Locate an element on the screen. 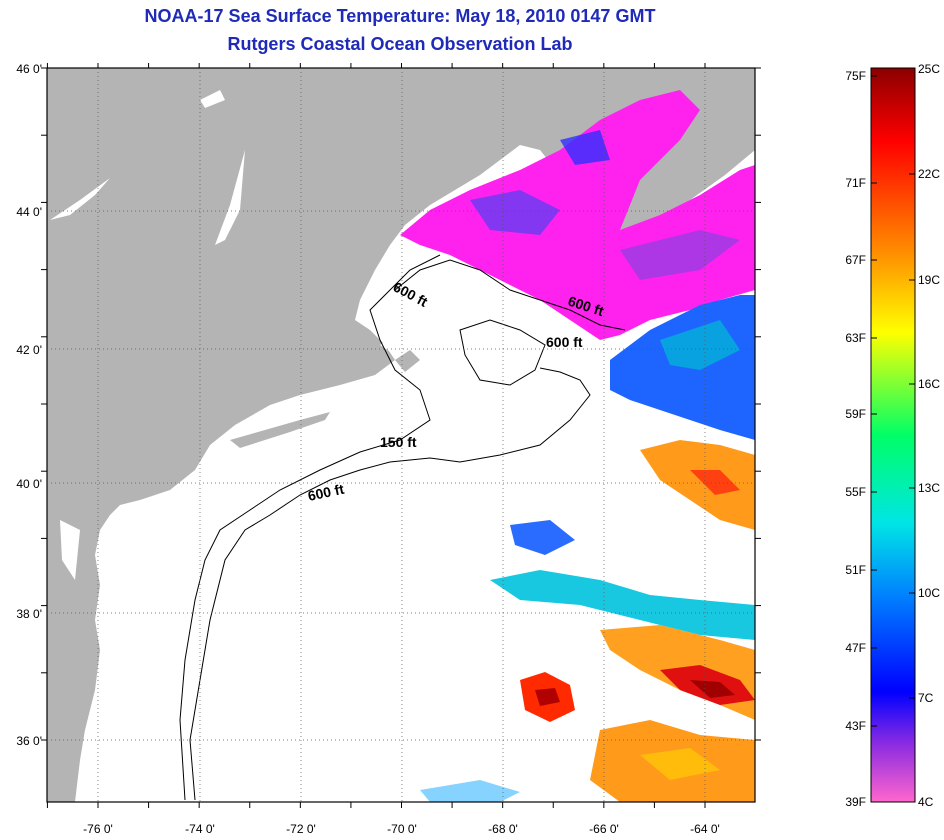  sst-hot-spot-core is located at coordinates (547, 697).